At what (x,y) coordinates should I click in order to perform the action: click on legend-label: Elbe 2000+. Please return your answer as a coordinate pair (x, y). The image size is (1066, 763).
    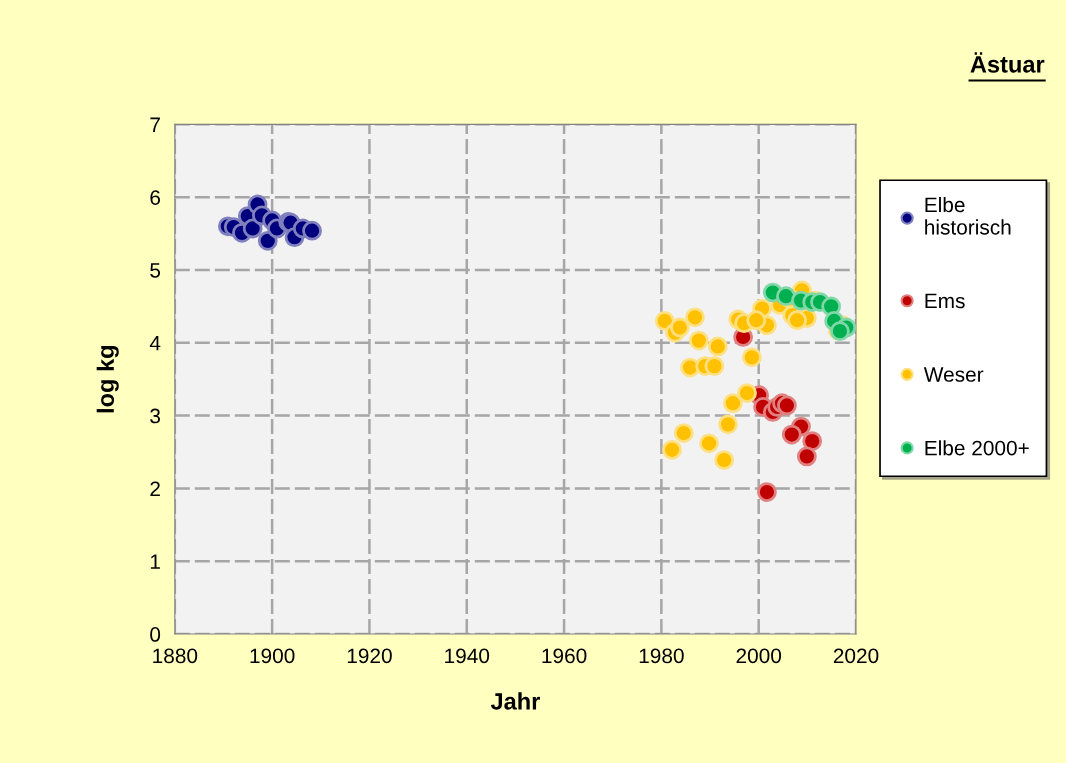
    Looking at the image, I should click on (977, 448).